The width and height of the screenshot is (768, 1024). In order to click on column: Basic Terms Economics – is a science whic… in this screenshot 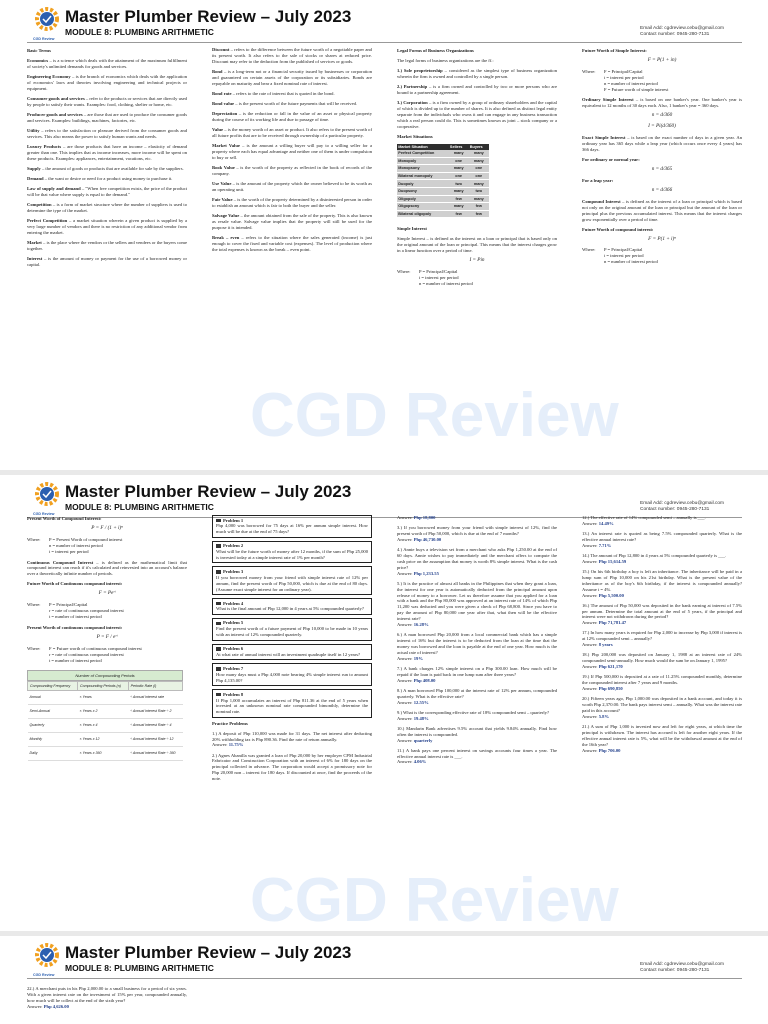, I will do `click(107, 159)`.